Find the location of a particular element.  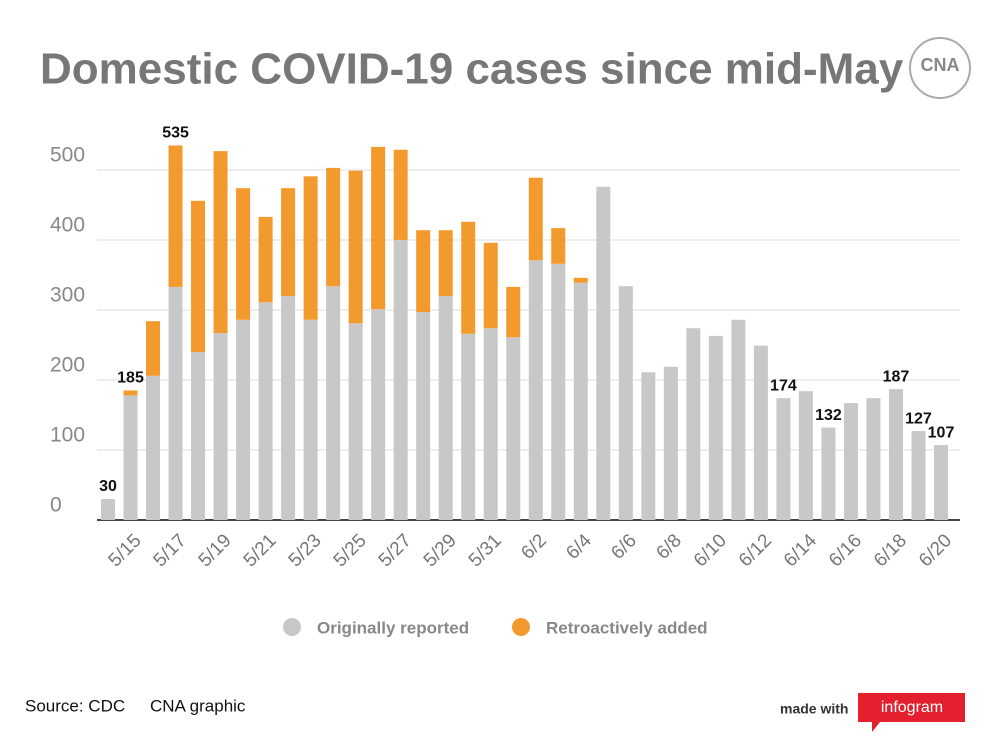

value-label: 174 is located at coordinates (783, 385).